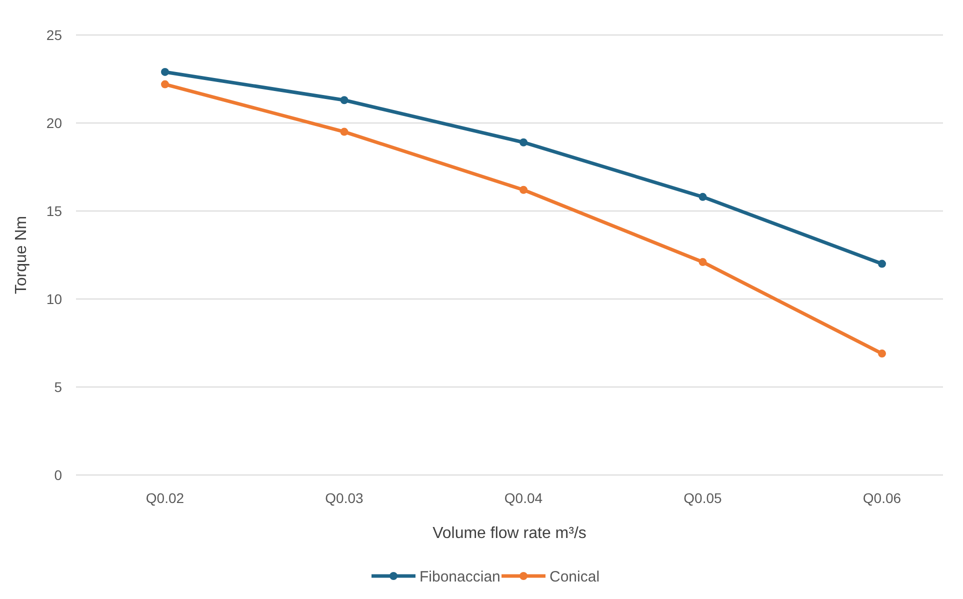 The height and width of the screenshot is (599, 963). What do you see at coordinates (509, 533) in the screenshot?
I see `x-axis-title: Volume flow rate m³/s` at bounding box center [509, 533].